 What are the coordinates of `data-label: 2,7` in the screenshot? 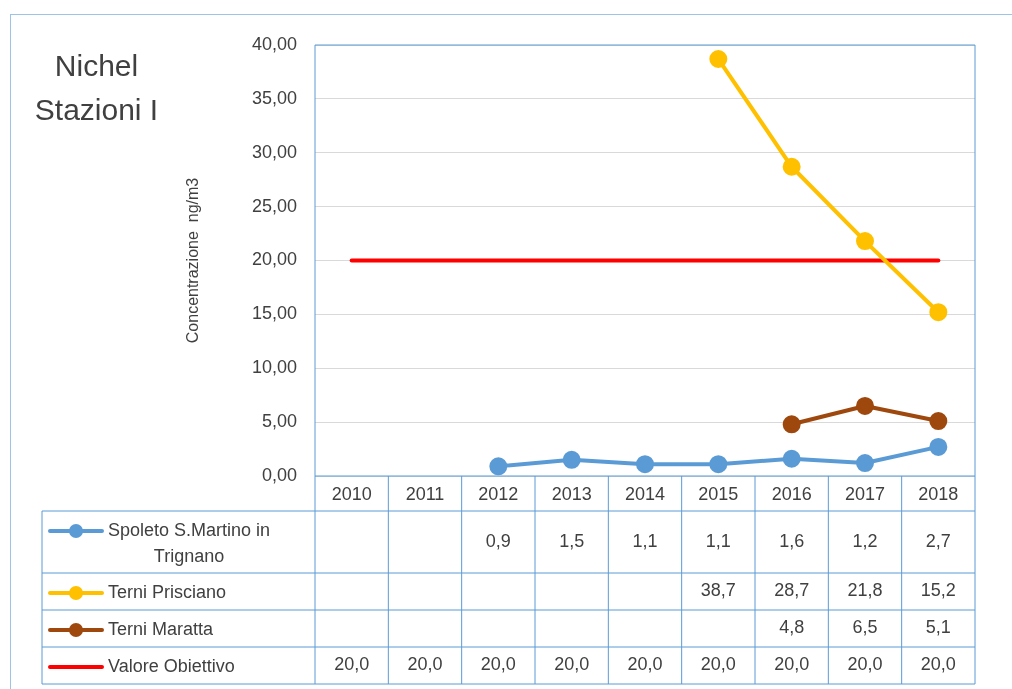 It's located at (938, 540).